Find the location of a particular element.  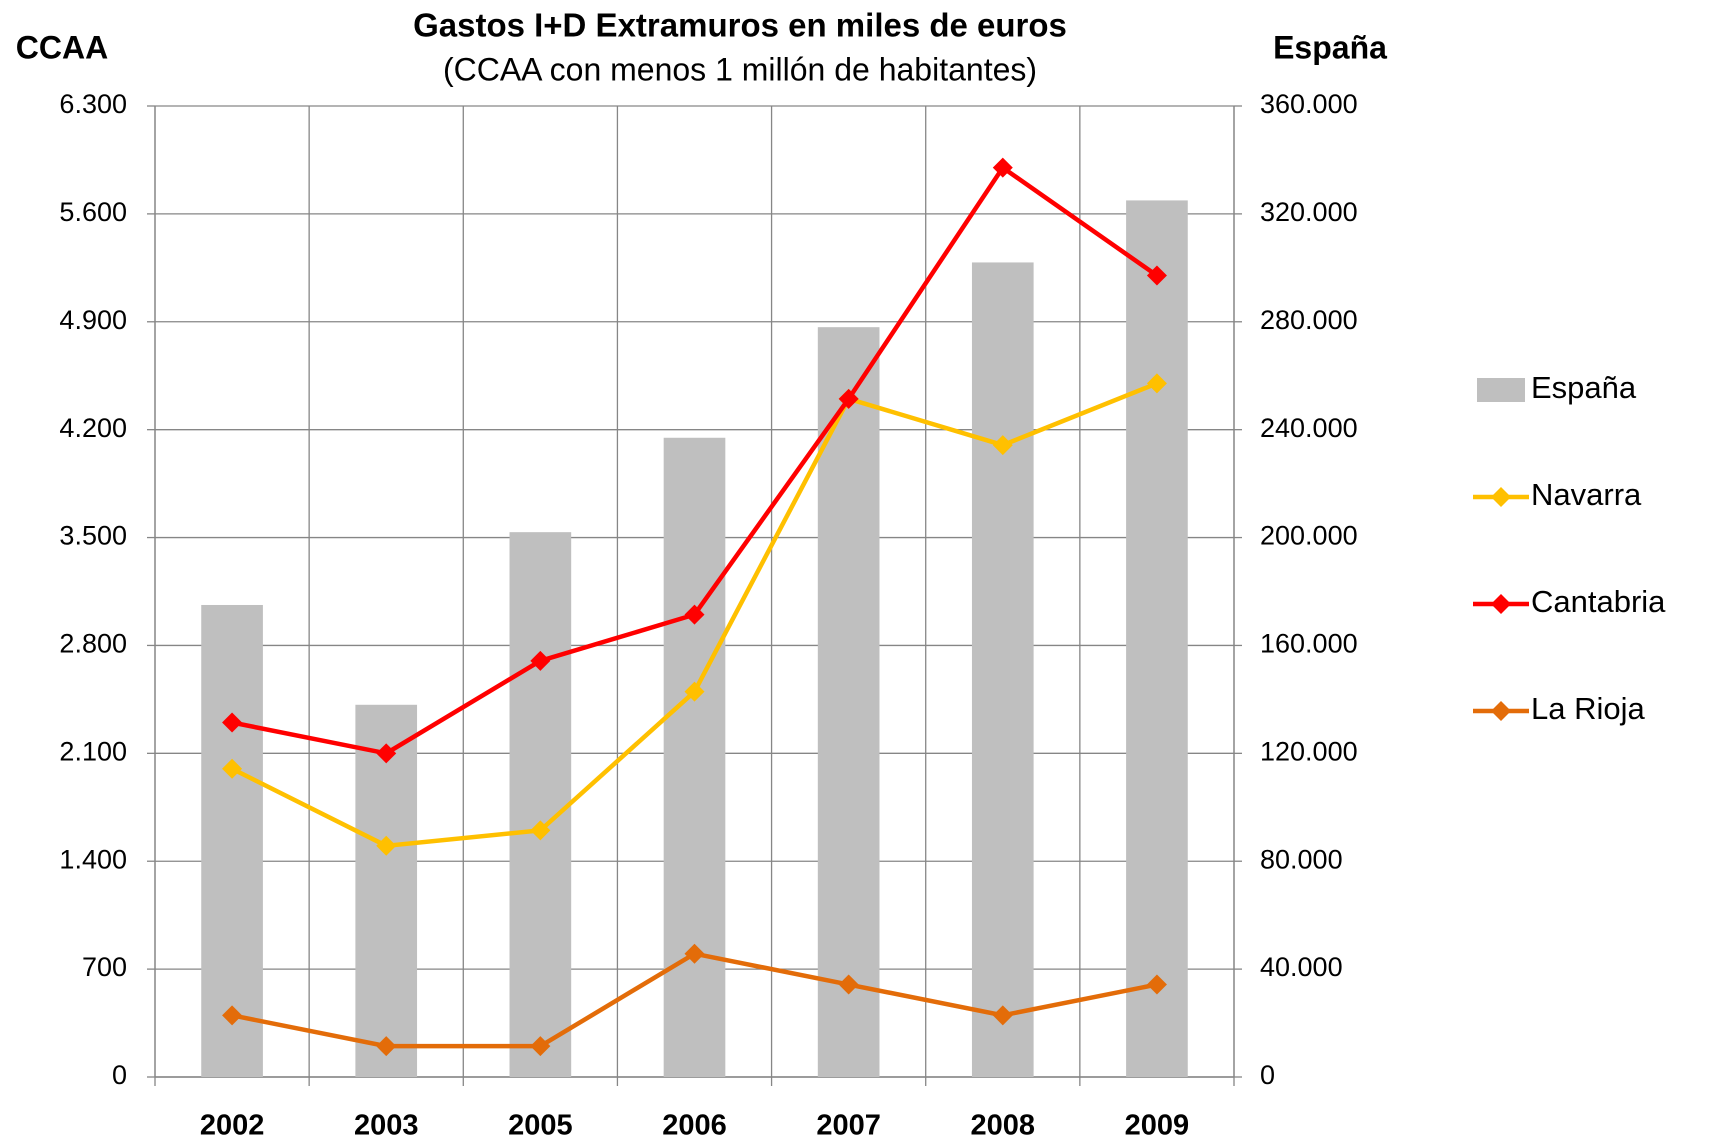

y2-axis-title: España is located at coordinates (1330, 47).